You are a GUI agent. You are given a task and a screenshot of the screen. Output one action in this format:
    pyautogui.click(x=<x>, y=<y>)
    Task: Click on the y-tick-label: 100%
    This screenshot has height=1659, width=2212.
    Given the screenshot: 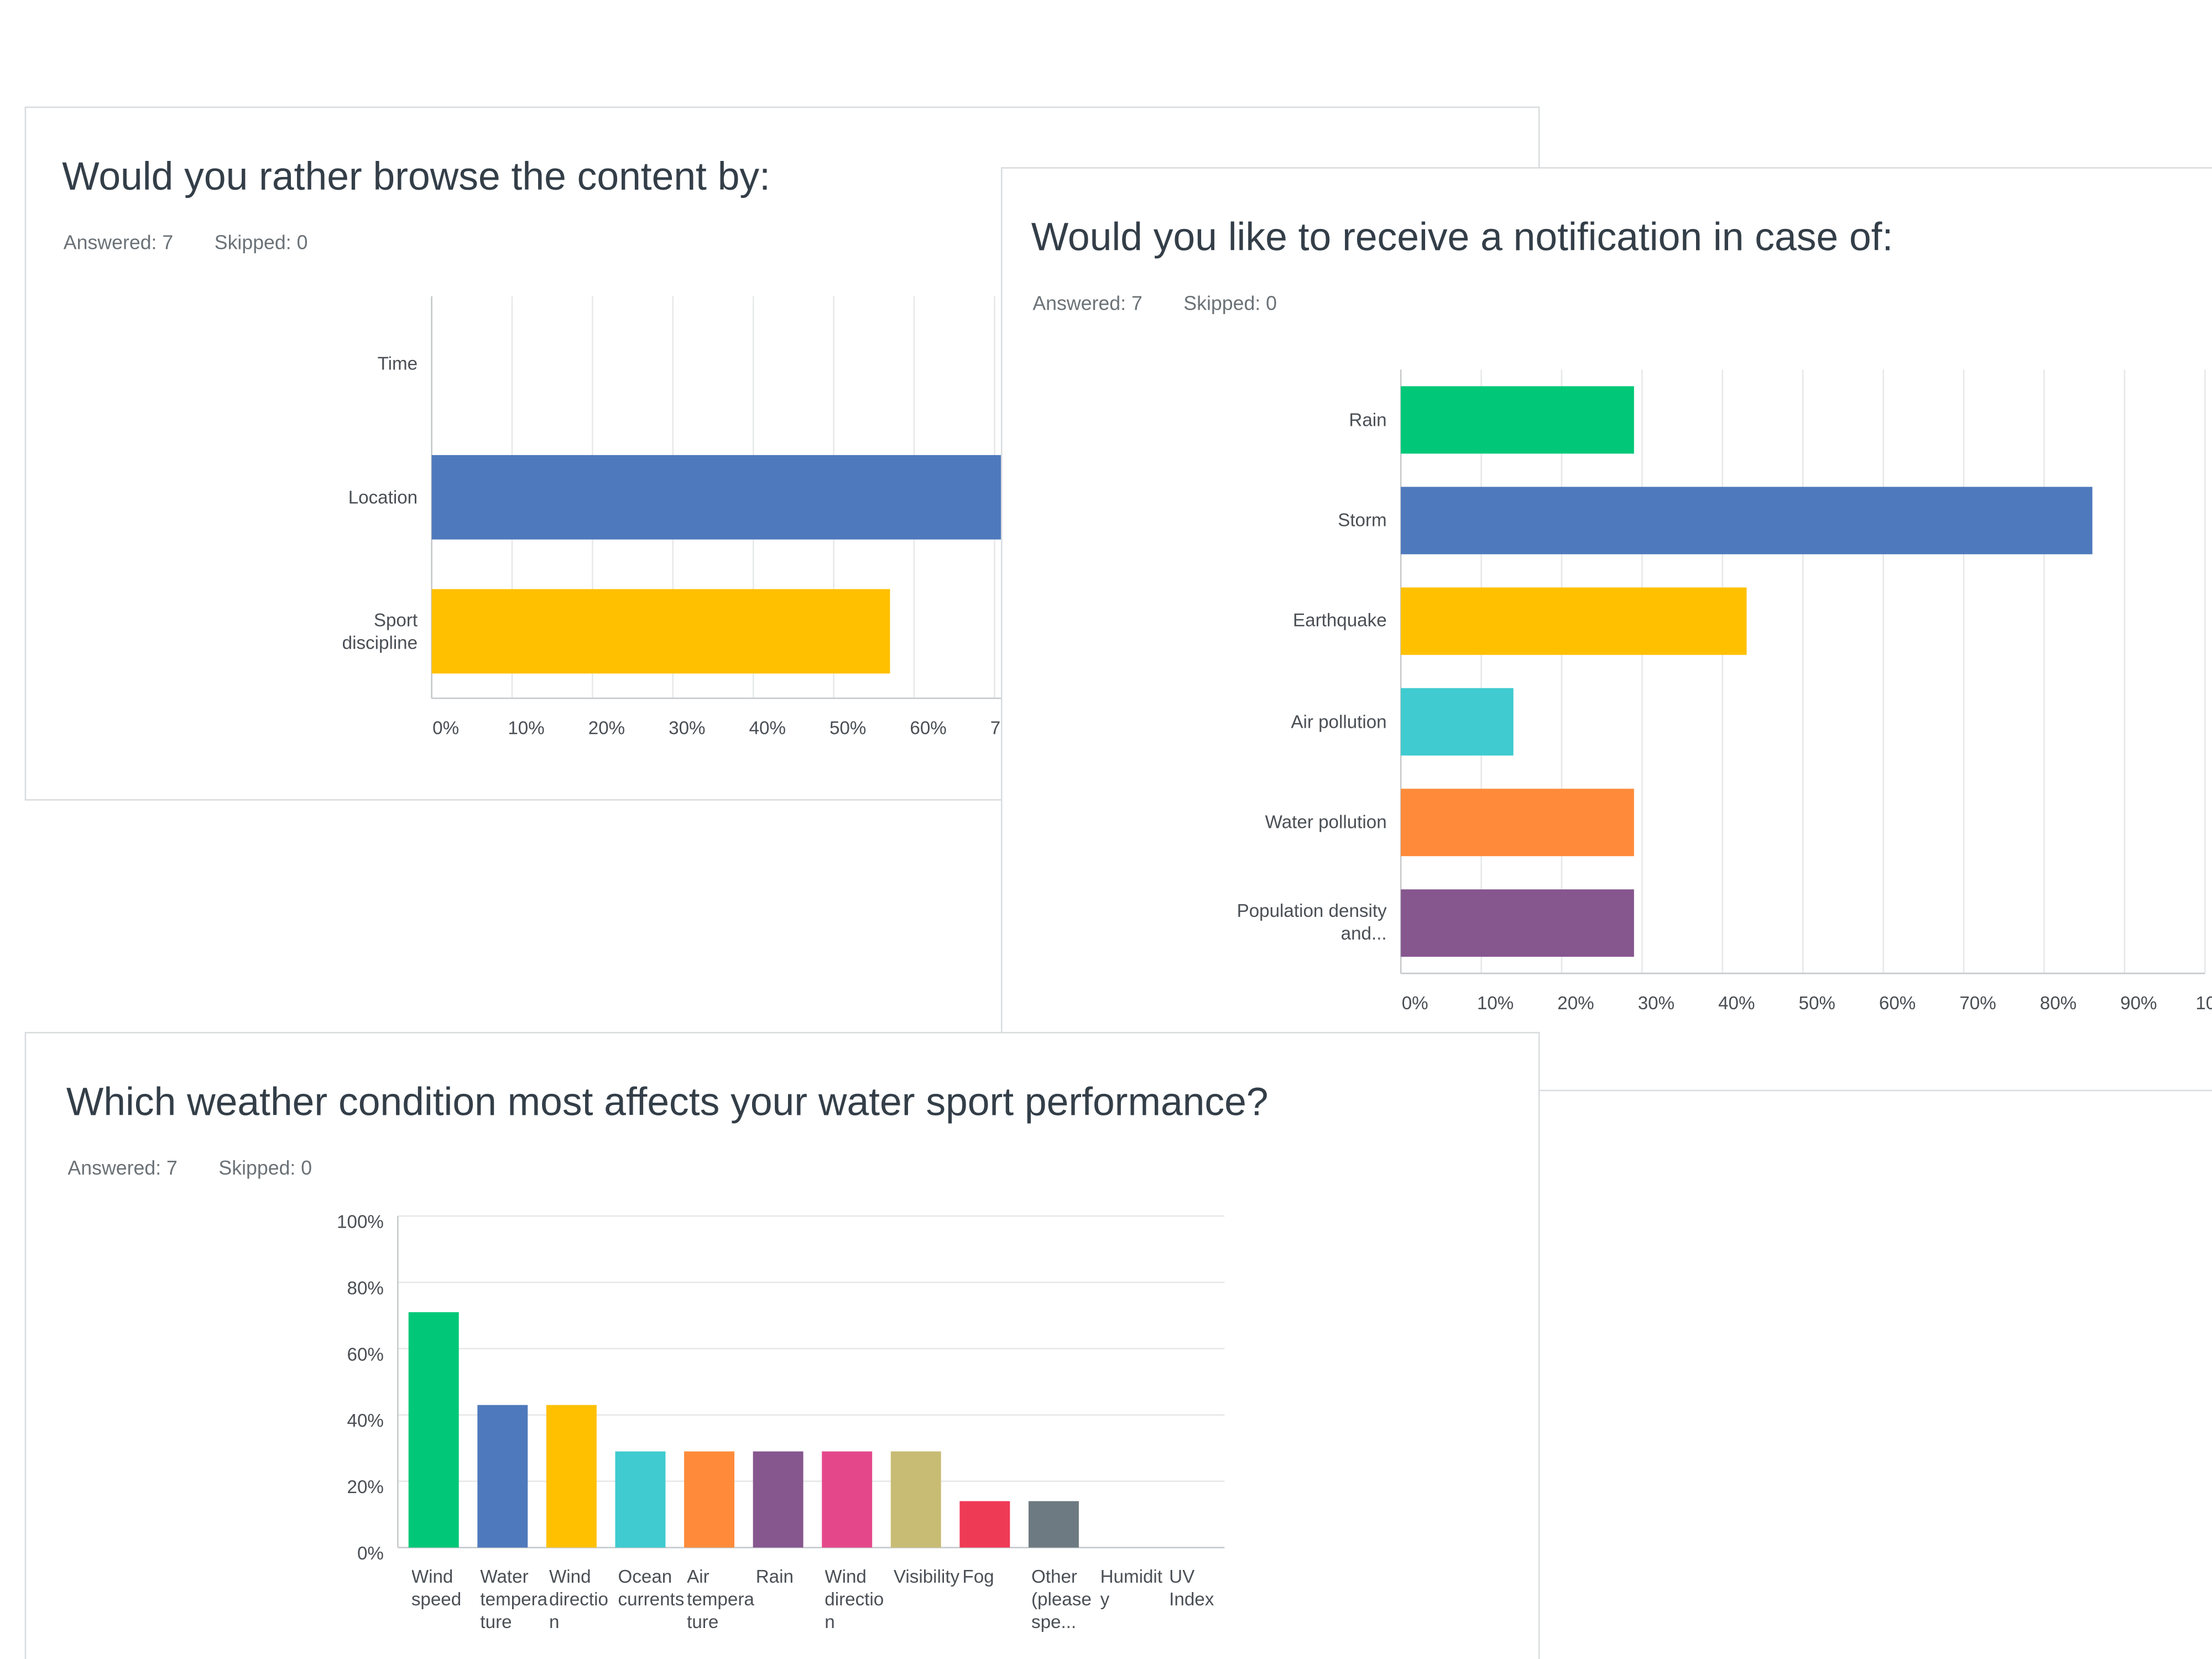 What is the action you would take?
    pyautogui.click(x=361, y=1223)
    